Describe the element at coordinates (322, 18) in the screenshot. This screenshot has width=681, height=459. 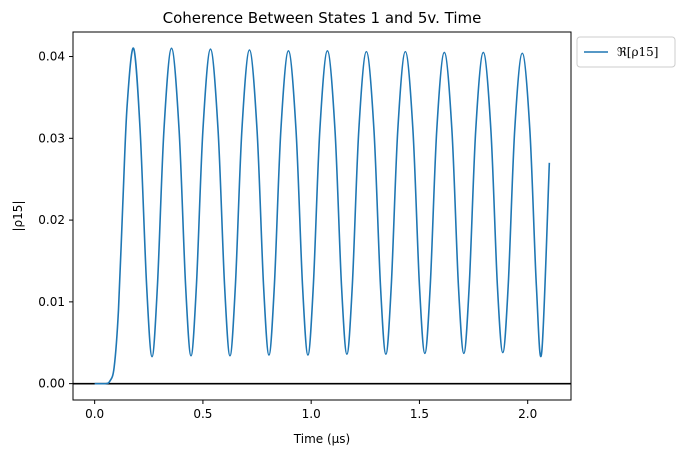
I see `chart-title: Coherence Between States 1 and 5v. Time` at that location.